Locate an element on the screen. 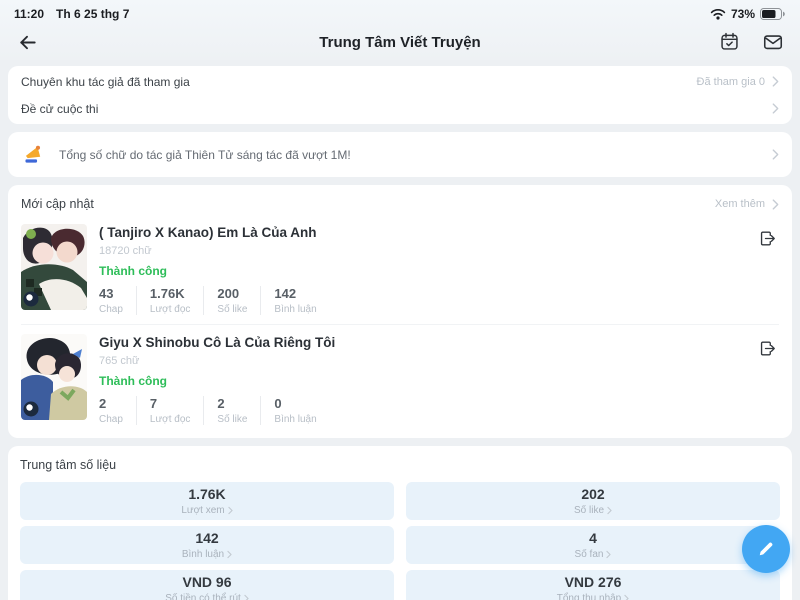 Image resolution: width=800 pixels, height=600 pixels. story-word-count: 765 chữ is located at coordinates (119, 361).